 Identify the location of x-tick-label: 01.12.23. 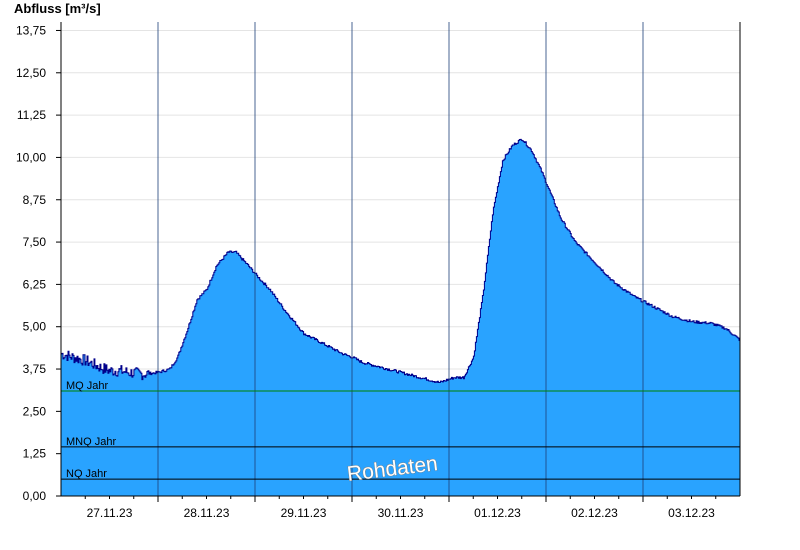
(497, 513).